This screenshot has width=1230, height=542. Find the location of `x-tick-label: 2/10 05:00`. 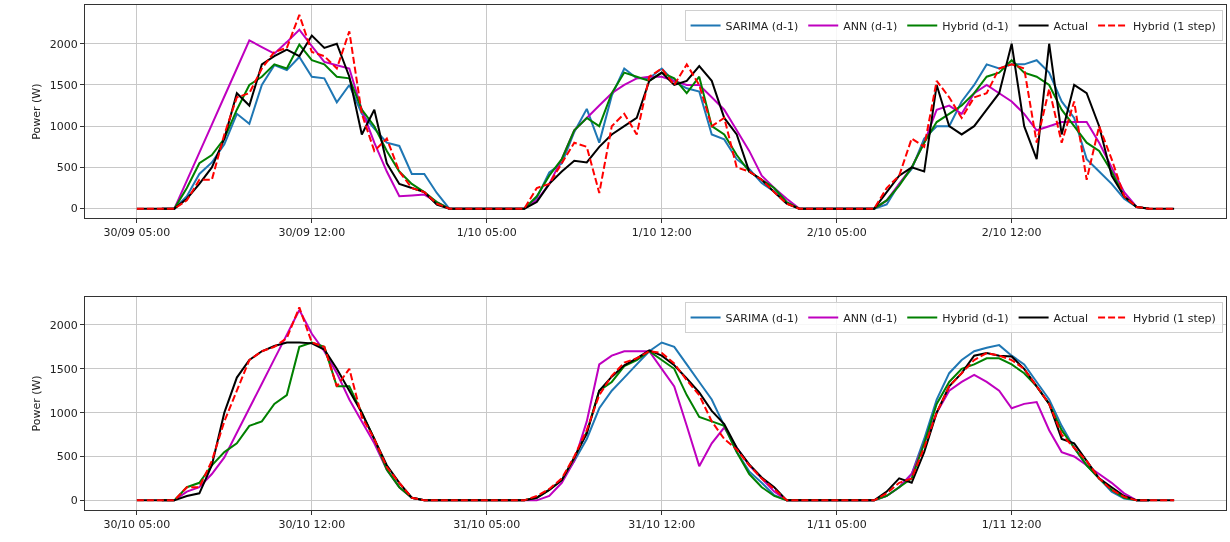

x-tick-label: 2/10 05:00 is located at coordinates (836, 233).